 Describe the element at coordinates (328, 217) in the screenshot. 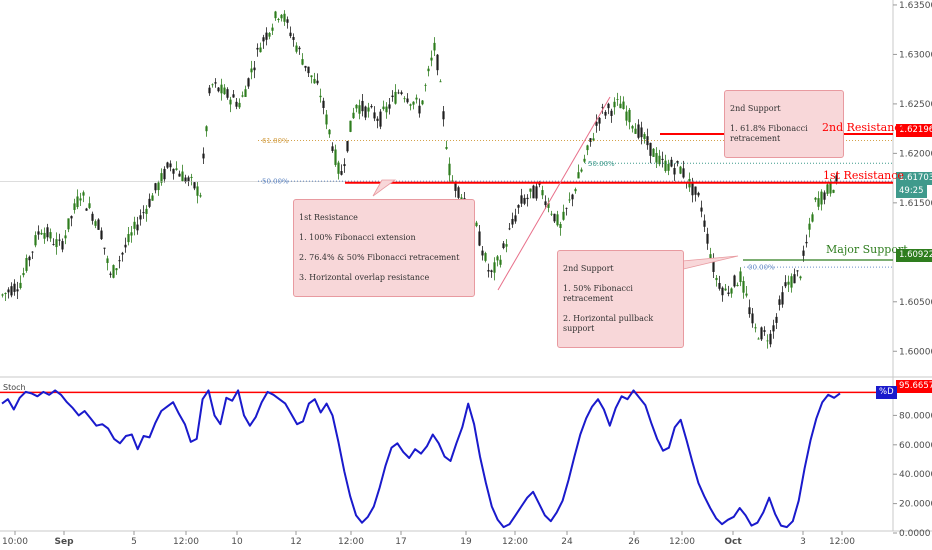

I see `annotation-title: 1st Resistance` at that location.